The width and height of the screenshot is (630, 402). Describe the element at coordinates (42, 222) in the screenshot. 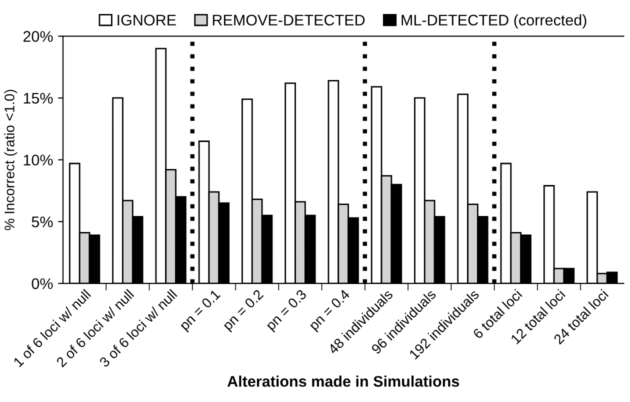

I see `y-tick-label: 5%` at that location.